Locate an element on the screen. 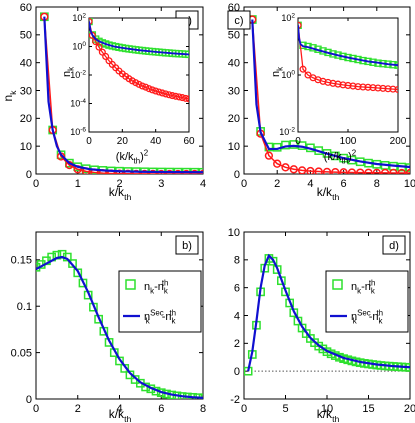 The width and height of the screenshot is (415, 423). x-tick-label: 6 is located at coordinates (344, 184).